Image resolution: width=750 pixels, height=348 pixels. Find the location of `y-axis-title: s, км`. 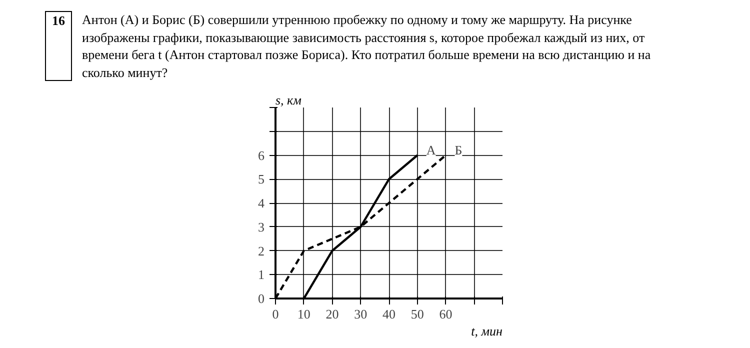

y-axis-title: s, км is located at coordinates (289, 100).